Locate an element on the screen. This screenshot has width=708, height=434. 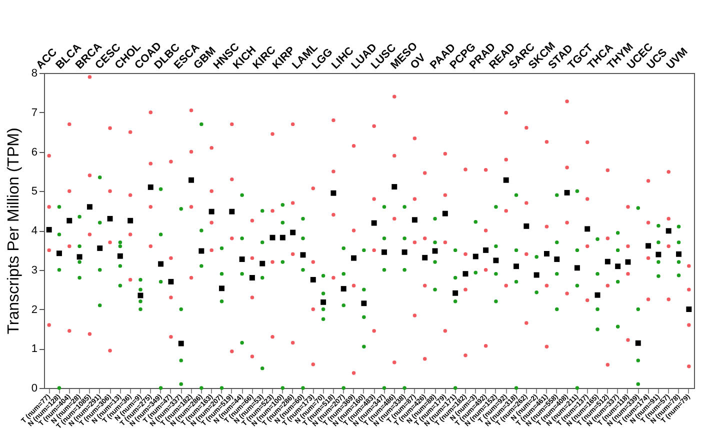
y-tick-label: 4 is located at coordinates (34, 231).